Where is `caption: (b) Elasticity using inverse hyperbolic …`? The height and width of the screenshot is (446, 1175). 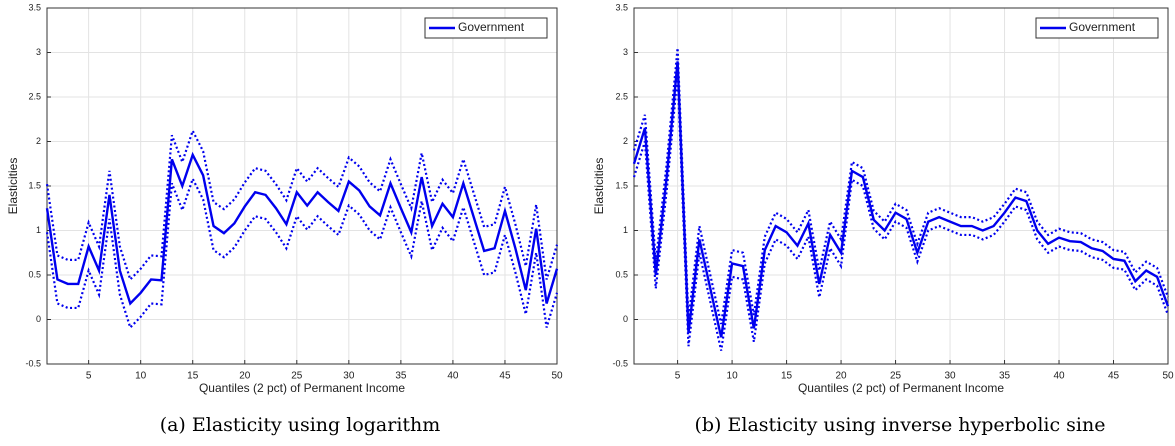
caption: (b) Elasticity using inverse hyperbolic … is located at coordinates (899, 425).